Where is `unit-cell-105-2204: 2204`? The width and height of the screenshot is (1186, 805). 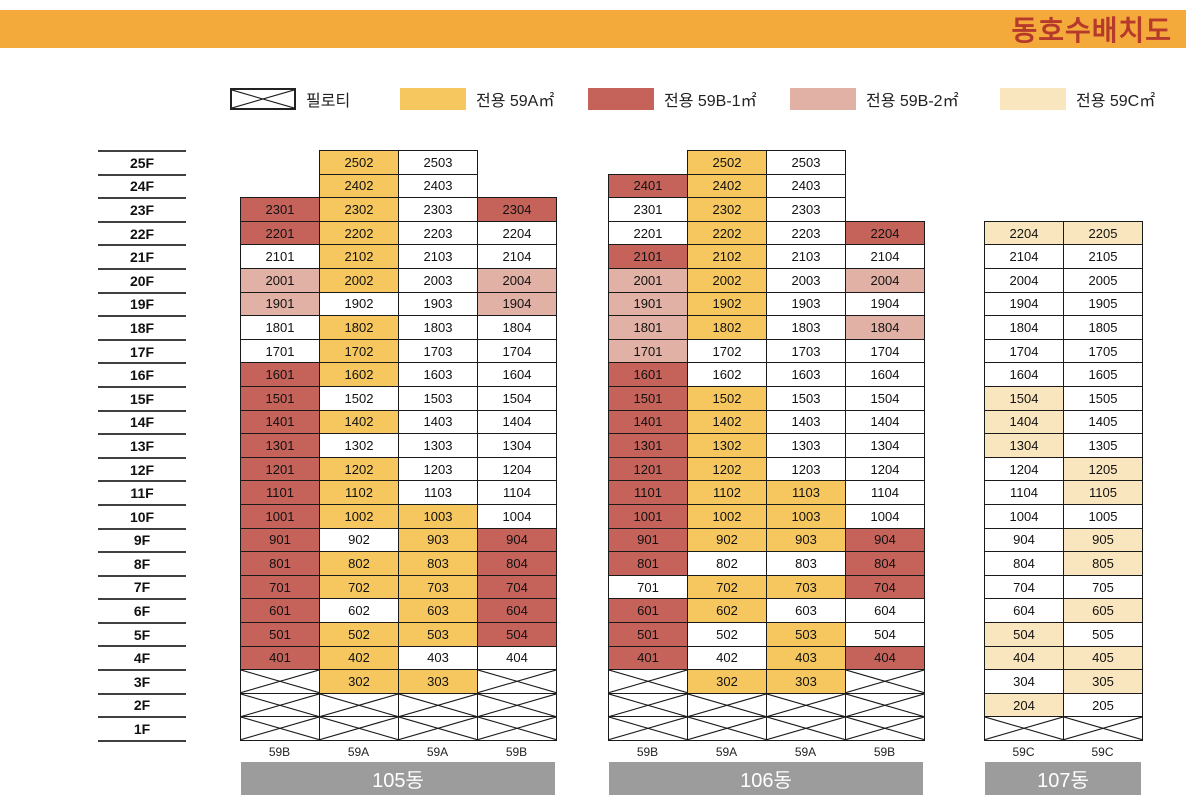
unit-cell-105-2204: 2204 is located at coordinates (517, 233).